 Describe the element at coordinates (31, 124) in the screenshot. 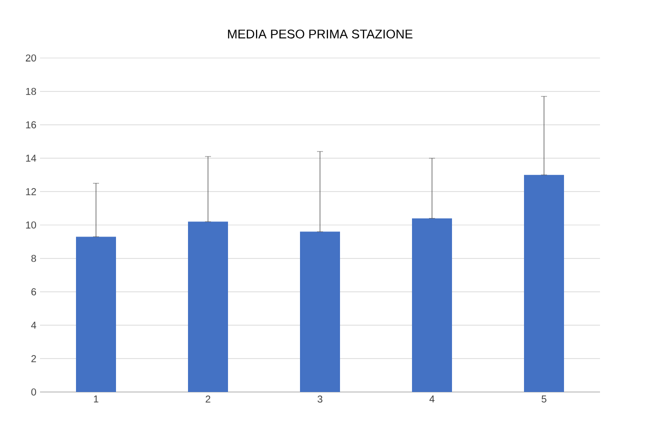

I see `y-tick-label: 16` at that location.